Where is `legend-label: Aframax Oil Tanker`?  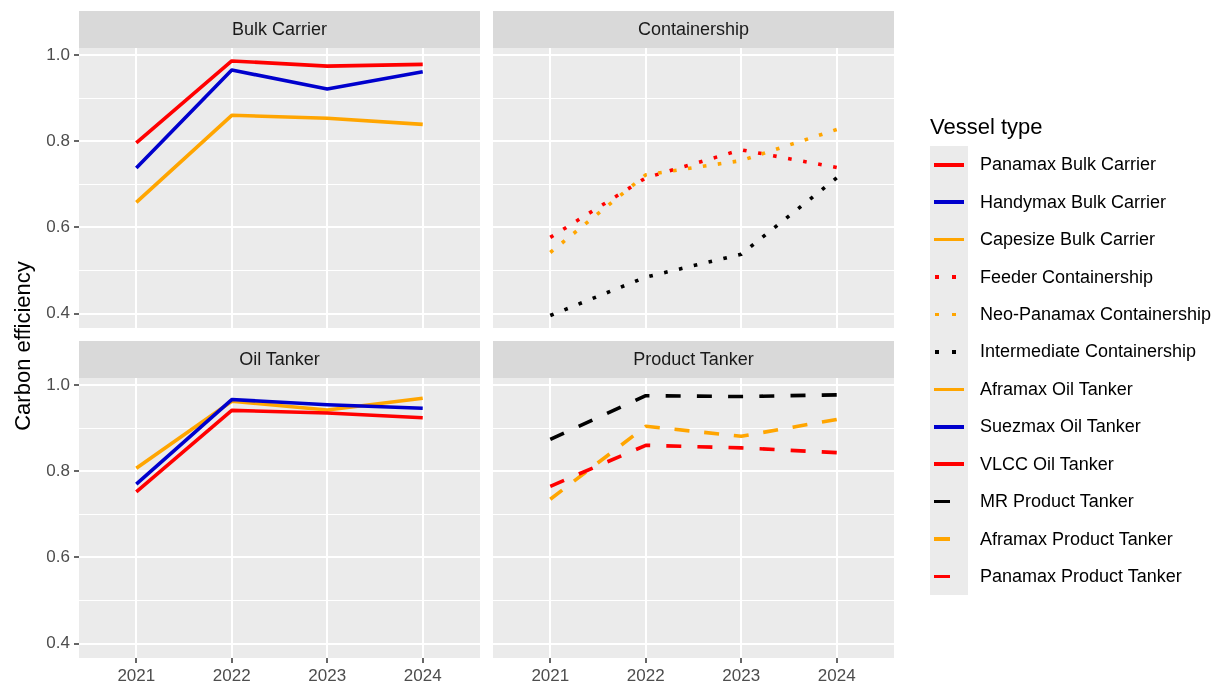
legend-label: Aframax Oil Tanker is located at coordinates (1056, 389).